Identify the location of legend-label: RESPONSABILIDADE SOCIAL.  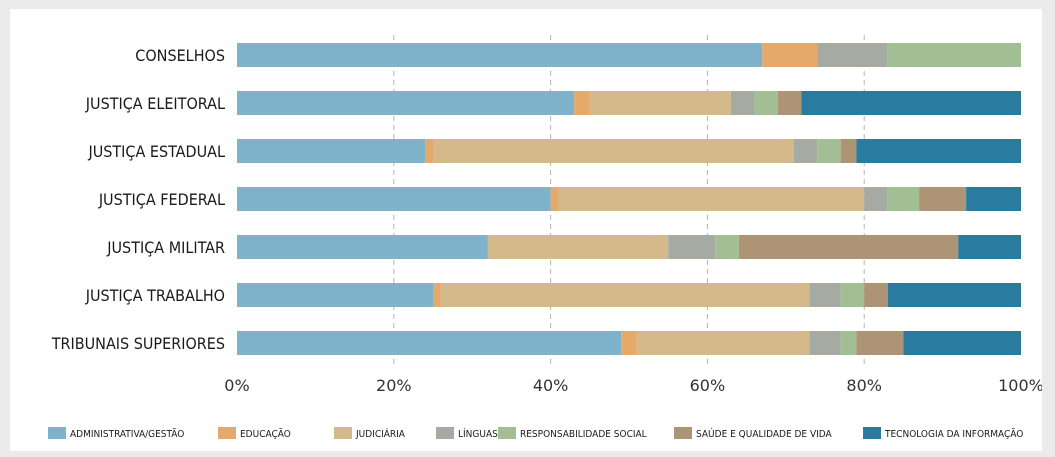
(583, 434).